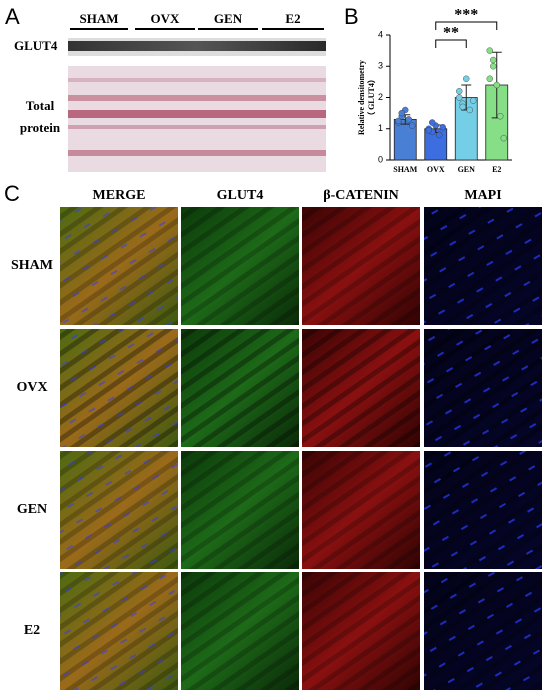  What do you see at coordinates (292, 18) in the screenshot?
I see `lane-label: E2` at bounding box center [292, 18].